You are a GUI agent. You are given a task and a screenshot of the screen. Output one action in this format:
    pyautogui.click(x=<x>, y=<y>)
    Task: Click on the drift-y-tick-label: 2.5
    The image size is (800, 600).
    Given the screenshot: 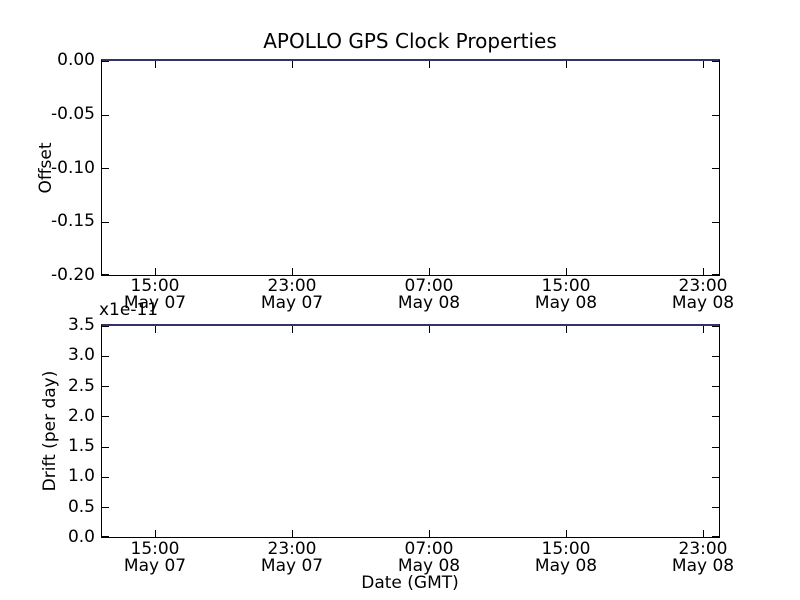 What is the action you would take?
    pyautogui.click(x=81, y=385)
    